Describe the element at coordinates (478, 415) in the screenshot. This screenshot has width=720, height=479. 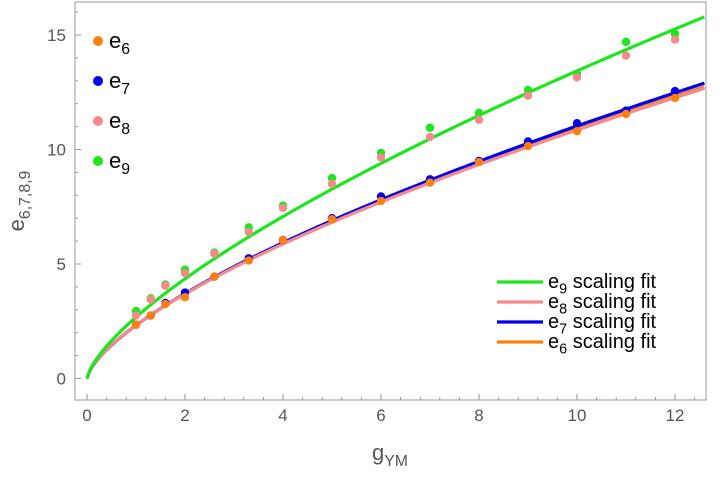
I see `x-tick-label: 8` at that location.